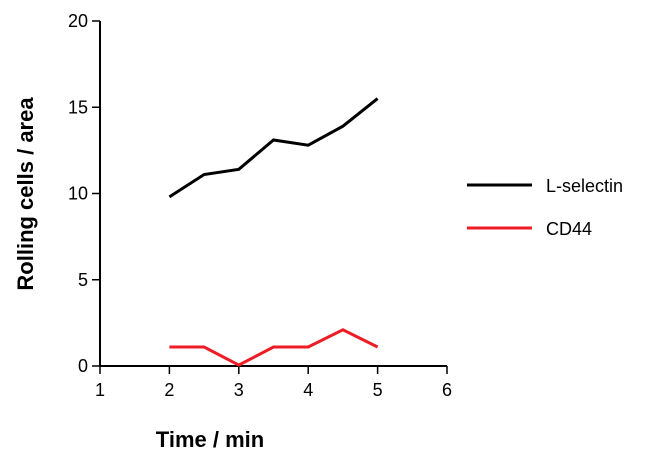 This screenshot has height=461, width=658. What do you see at coordinates (78, 194) in the screenshot?
I see `y-tick-label: 10` at bounding box center [78, 194].